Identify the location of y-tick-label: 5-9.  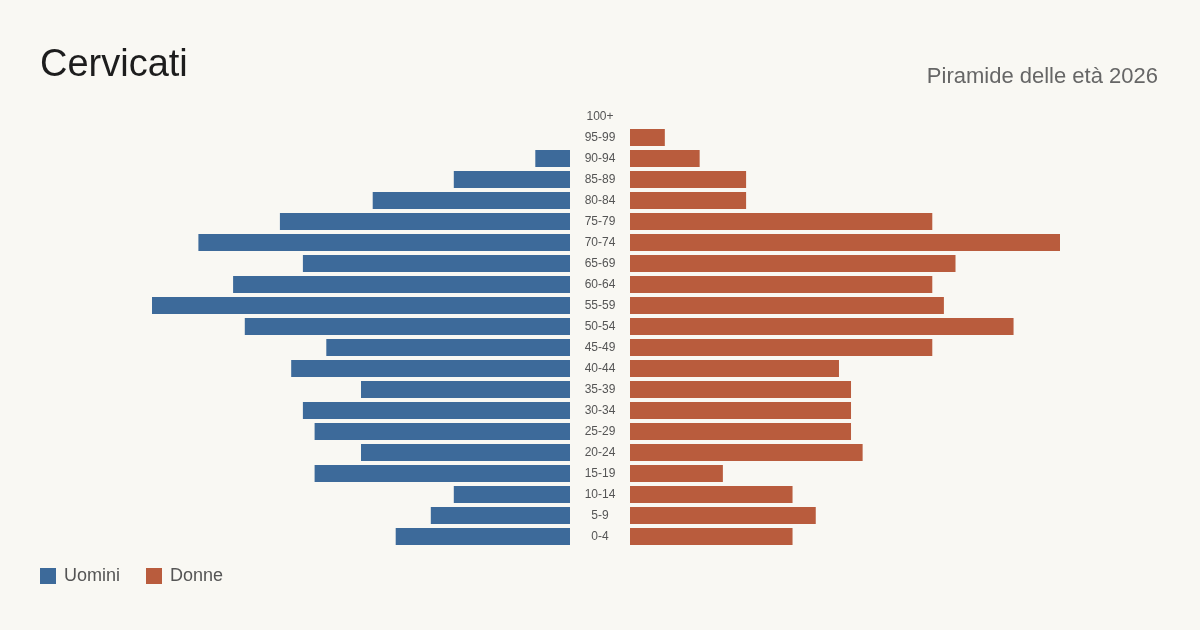
(600, 514).